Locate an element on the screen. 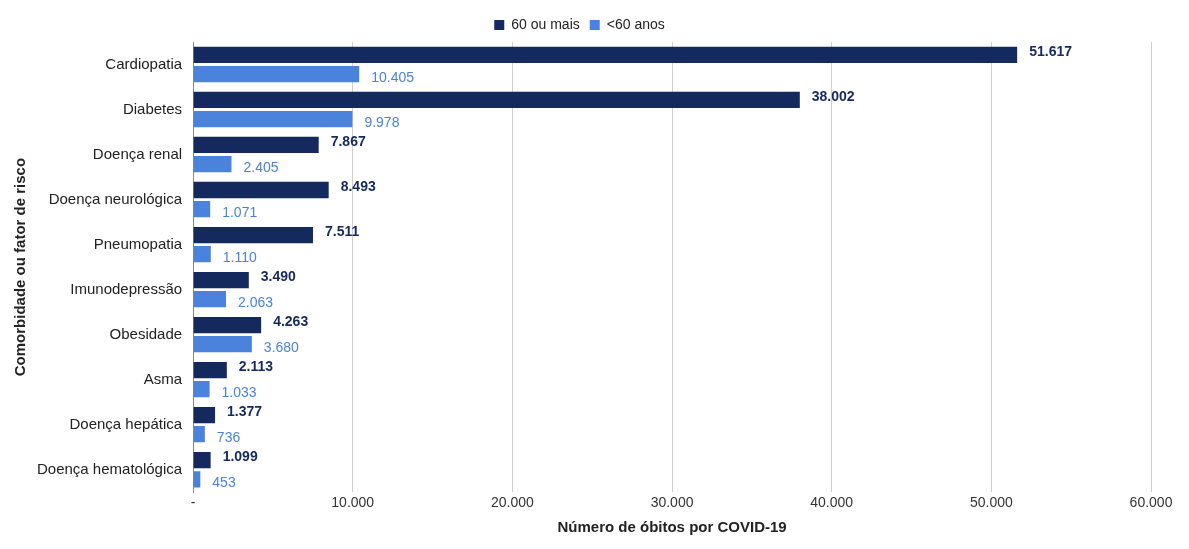 This screenshot has height=549, width=1189. data-label: 2.405 is located at coordinates (261, 166).